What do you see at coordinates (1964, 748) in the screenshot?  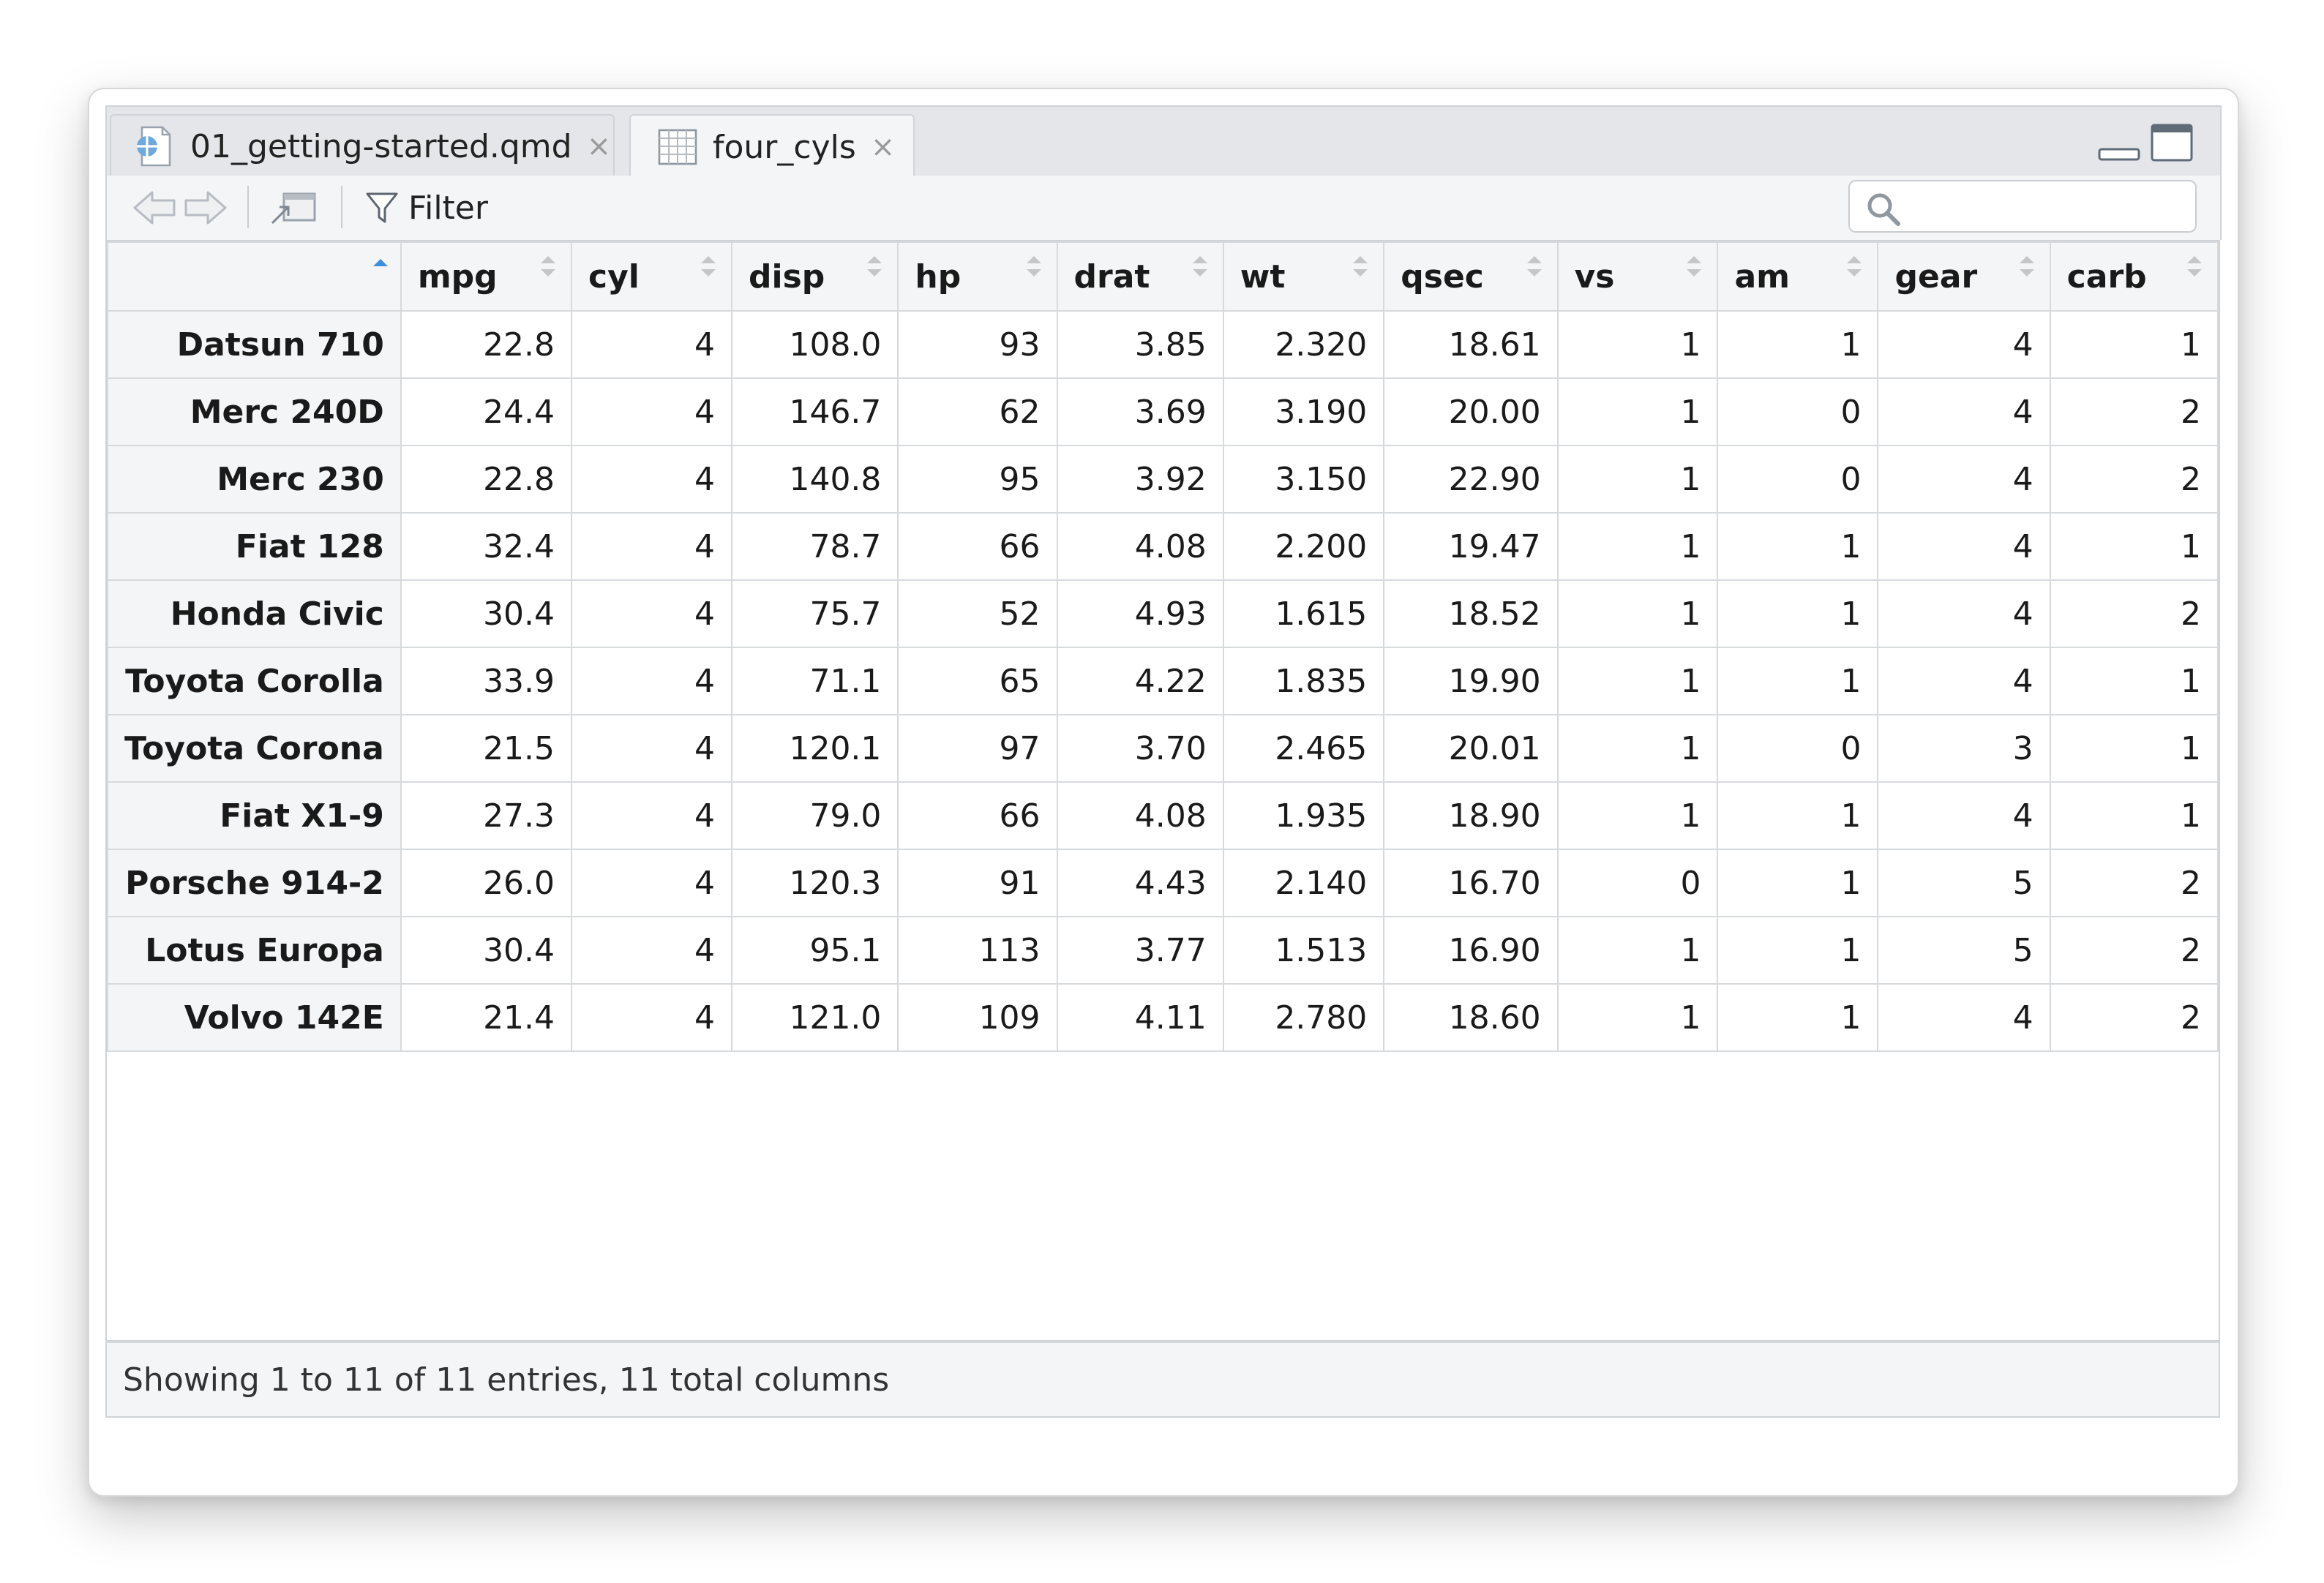 I see `table-cell: 3` at bounding box center [1964, 748].